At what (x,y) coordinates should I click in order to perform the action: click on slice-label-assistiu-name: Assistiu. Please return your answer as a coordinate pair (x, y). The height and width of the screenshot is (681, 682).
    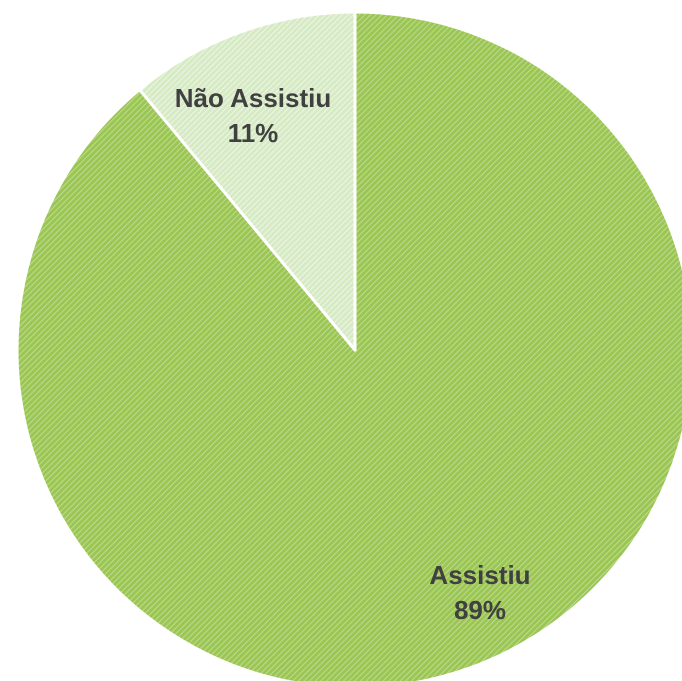
    Looking at the image, I should click on (479, 575).